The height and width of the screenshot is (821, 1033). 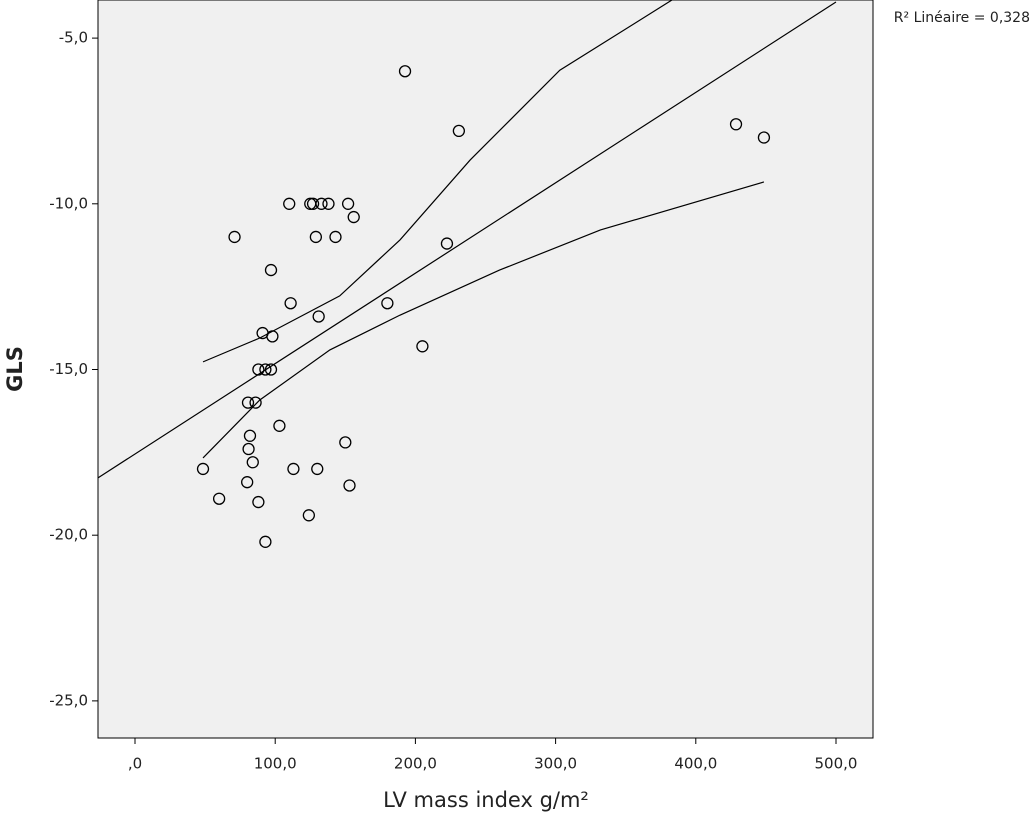 What do you see at coordinates (836, 764) in the screenshot?
I see `x-tick-label: 500,0` at bounding box center [836, 764].